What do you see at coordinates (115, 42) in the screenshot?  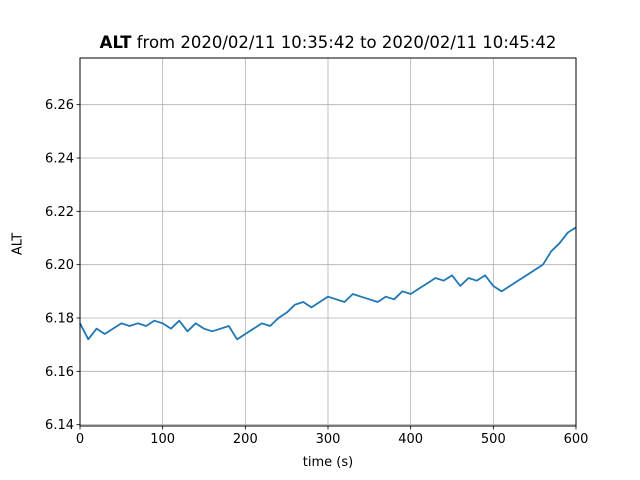 I see `chart-title-bold: ALT` at bounding box center [115, 42].